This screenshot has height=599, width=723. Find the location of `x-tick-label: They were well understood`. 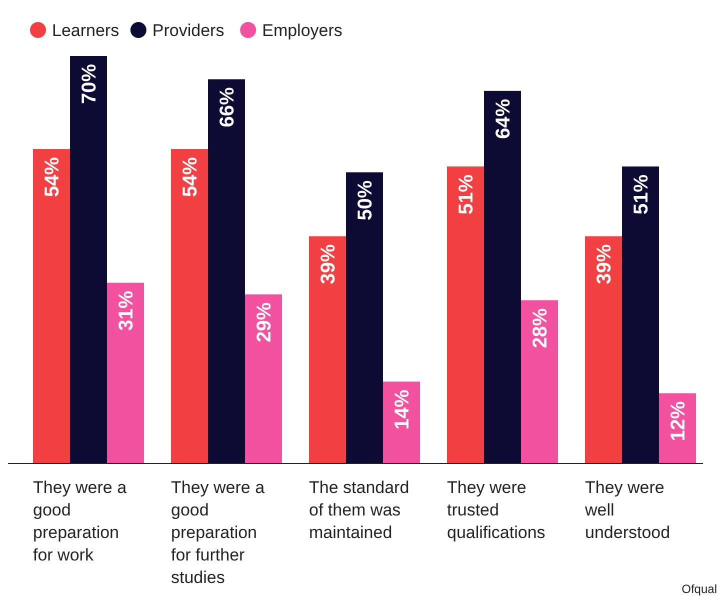

x-tick-label: They were well understood is located at coordinates (627, 510).